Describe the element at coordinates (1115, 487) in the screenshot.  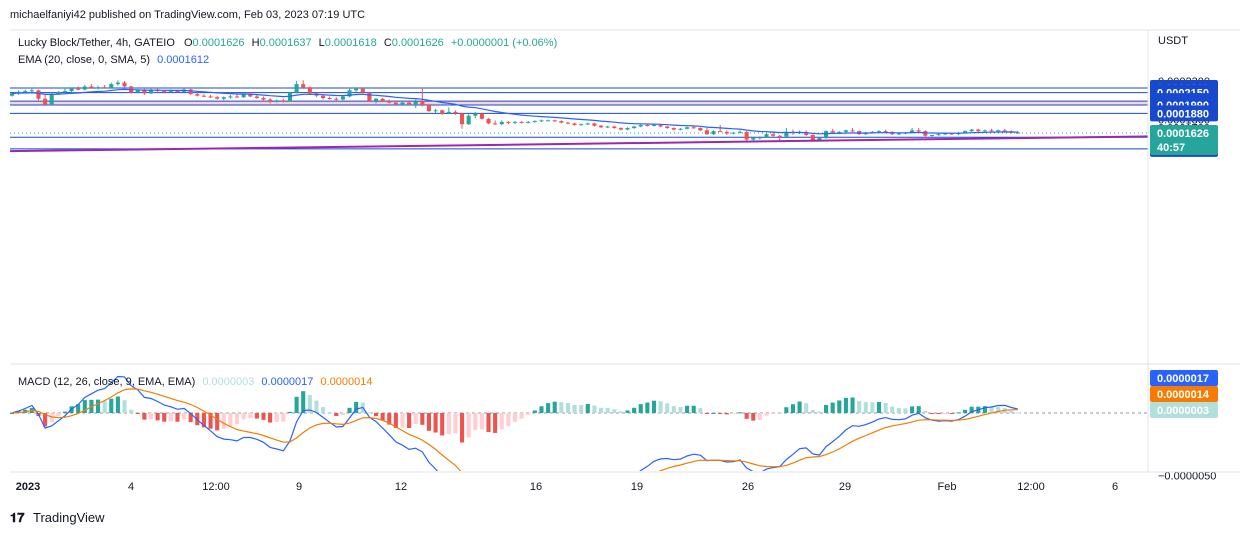
I see `time-tick-label: 6` at that location.